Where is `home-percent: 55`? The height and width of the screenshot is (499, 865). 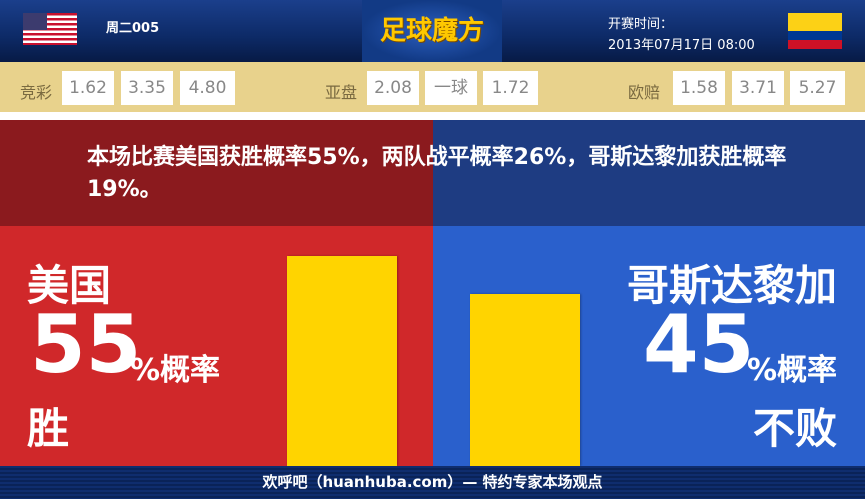
home-percent: 55 is located at coordinates (86, 344).